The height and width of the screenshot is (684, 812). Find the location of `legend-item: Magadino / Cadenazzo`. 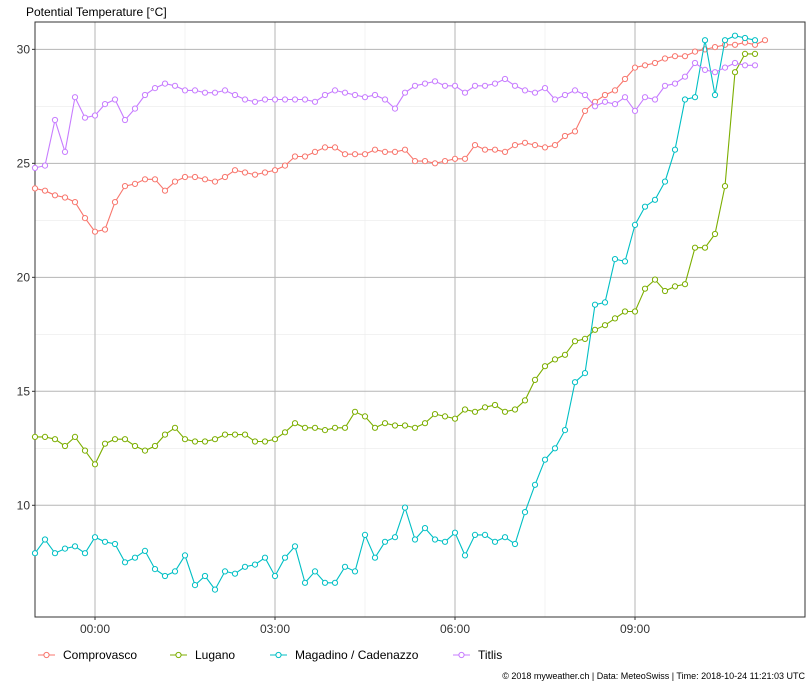

legend-item: Magadino / Cadenazzo is located at coordinates (344, 655).